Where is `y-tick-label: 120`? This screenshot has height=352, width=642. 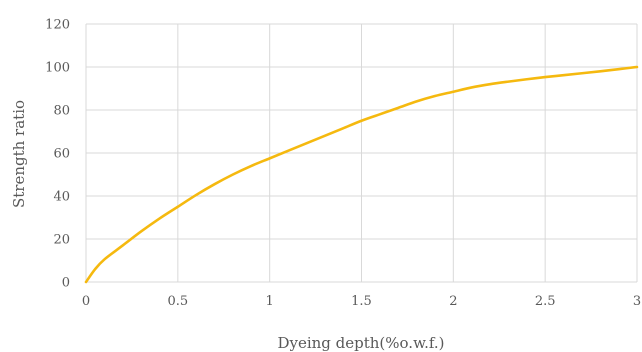 y-tick-label: 120 is located at coordinates (57, 25).